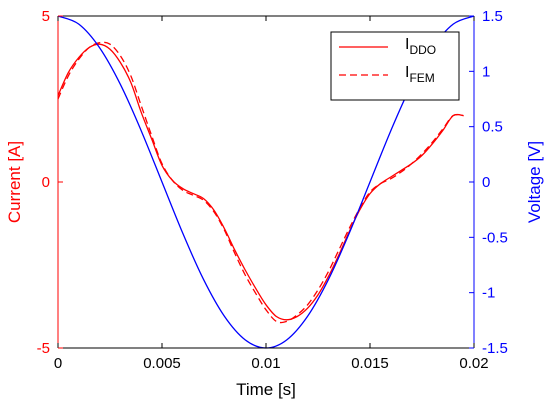  I want to click on y-right-tick-label: 0, so click(486, 182).